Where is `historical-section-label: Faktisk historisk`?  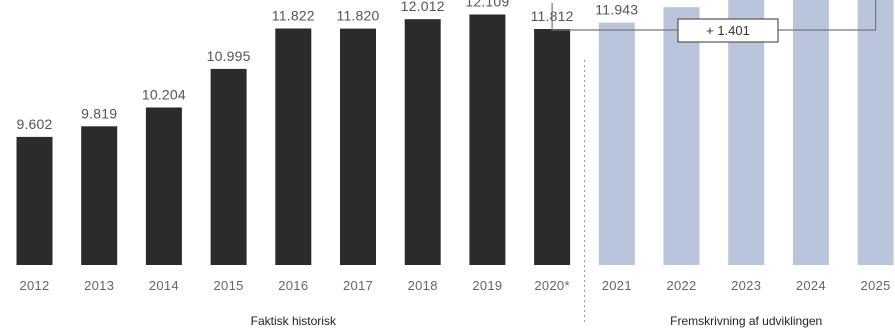 historical-section-label: Faktisk historisk is located at coordinates (294, 321).